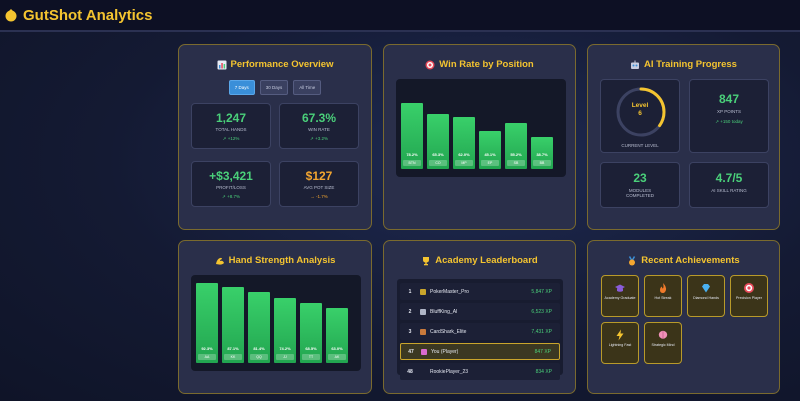  What do you see at coordinates (445, 351) in the screenshot?
I see `leaderboard-name: You (Player)` at bounding box center [445, 351].